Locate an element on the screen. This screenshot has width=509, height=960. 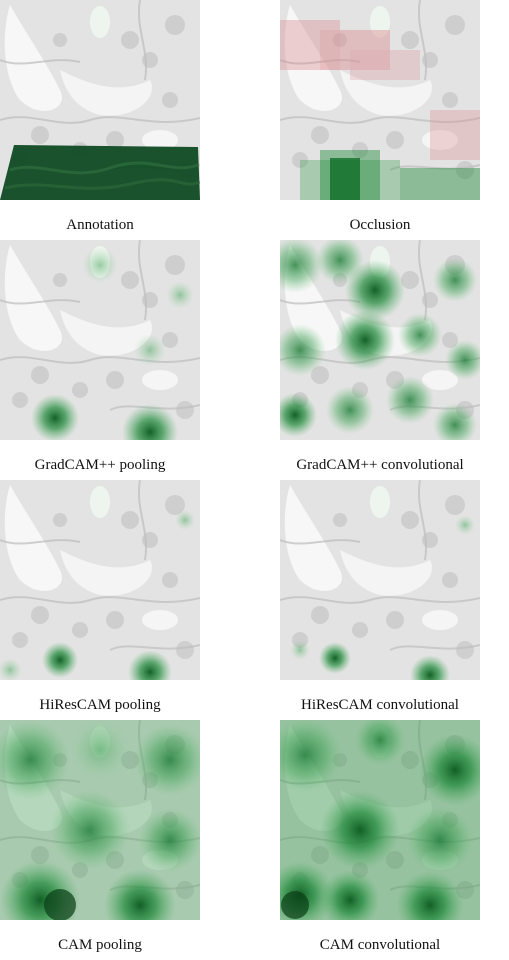
occlusion-image is located at coordinates (380, 100).